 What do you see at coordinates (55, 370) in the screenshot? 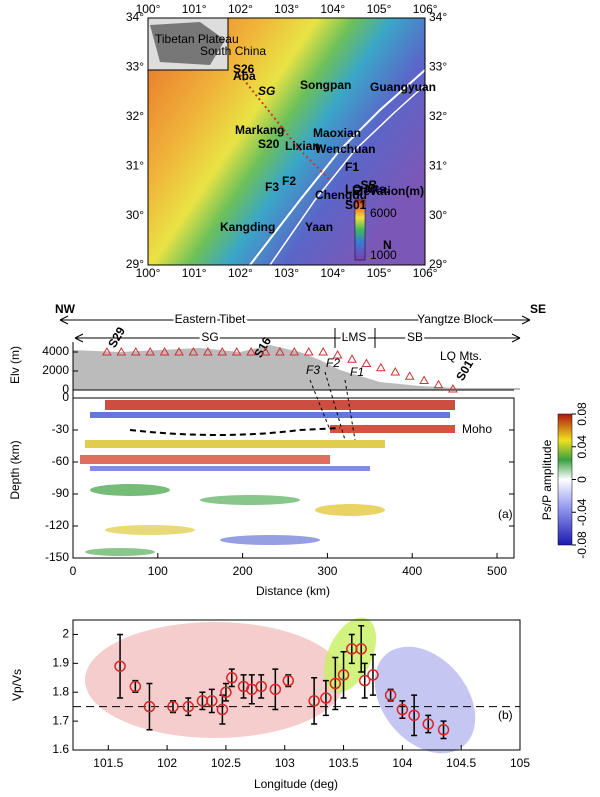
I see `y2-tick-label: 2000` at bounding box center [55, 370].